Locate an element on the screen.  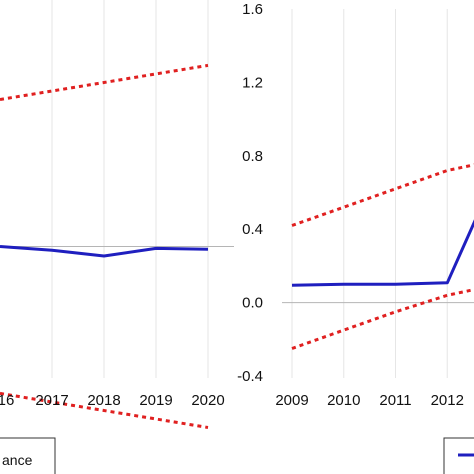
left-x-tick-label: 2020 is located at coordinates (207, 400).